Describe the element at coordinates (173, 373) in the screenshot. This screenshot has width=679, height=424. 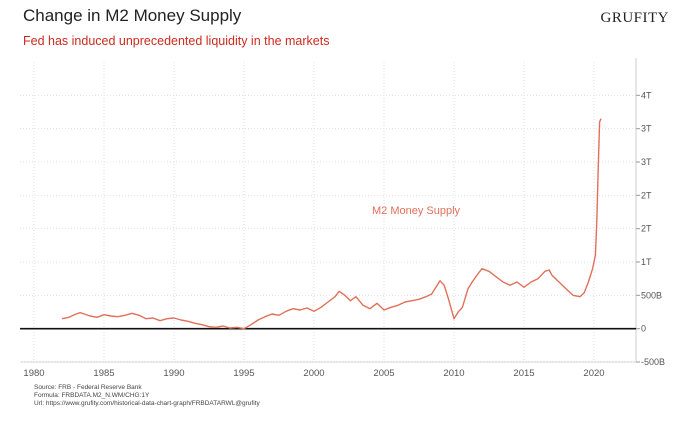
I see `x-tick-label: 1990` at that location.